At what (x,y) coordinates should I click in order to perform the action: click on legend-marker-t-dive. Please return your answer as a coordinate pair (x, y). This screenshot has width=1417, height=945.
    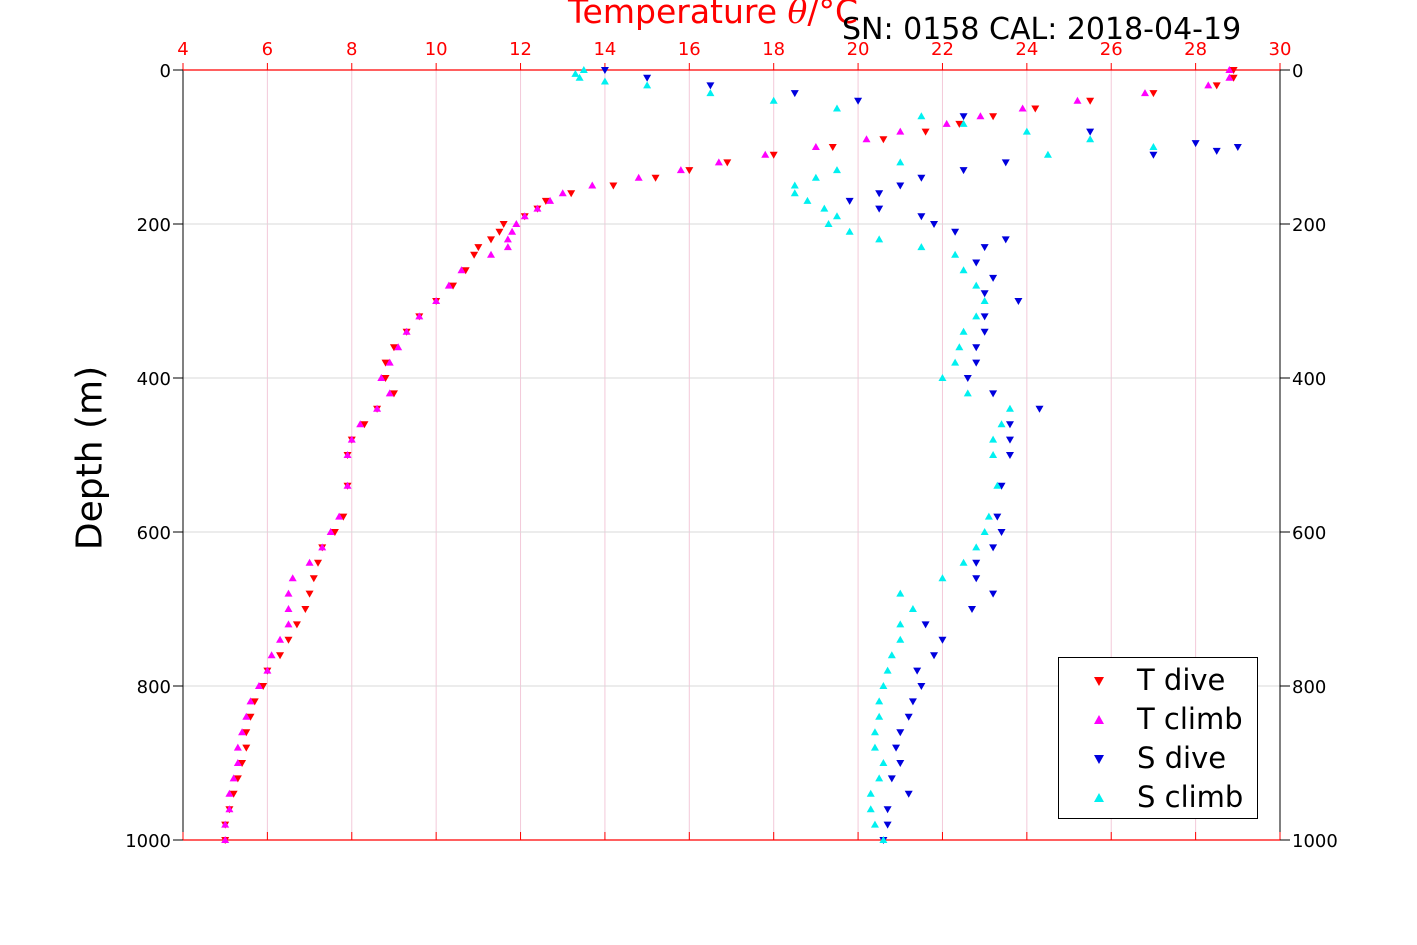
    Looking at the image, I should click on (1099, 681).